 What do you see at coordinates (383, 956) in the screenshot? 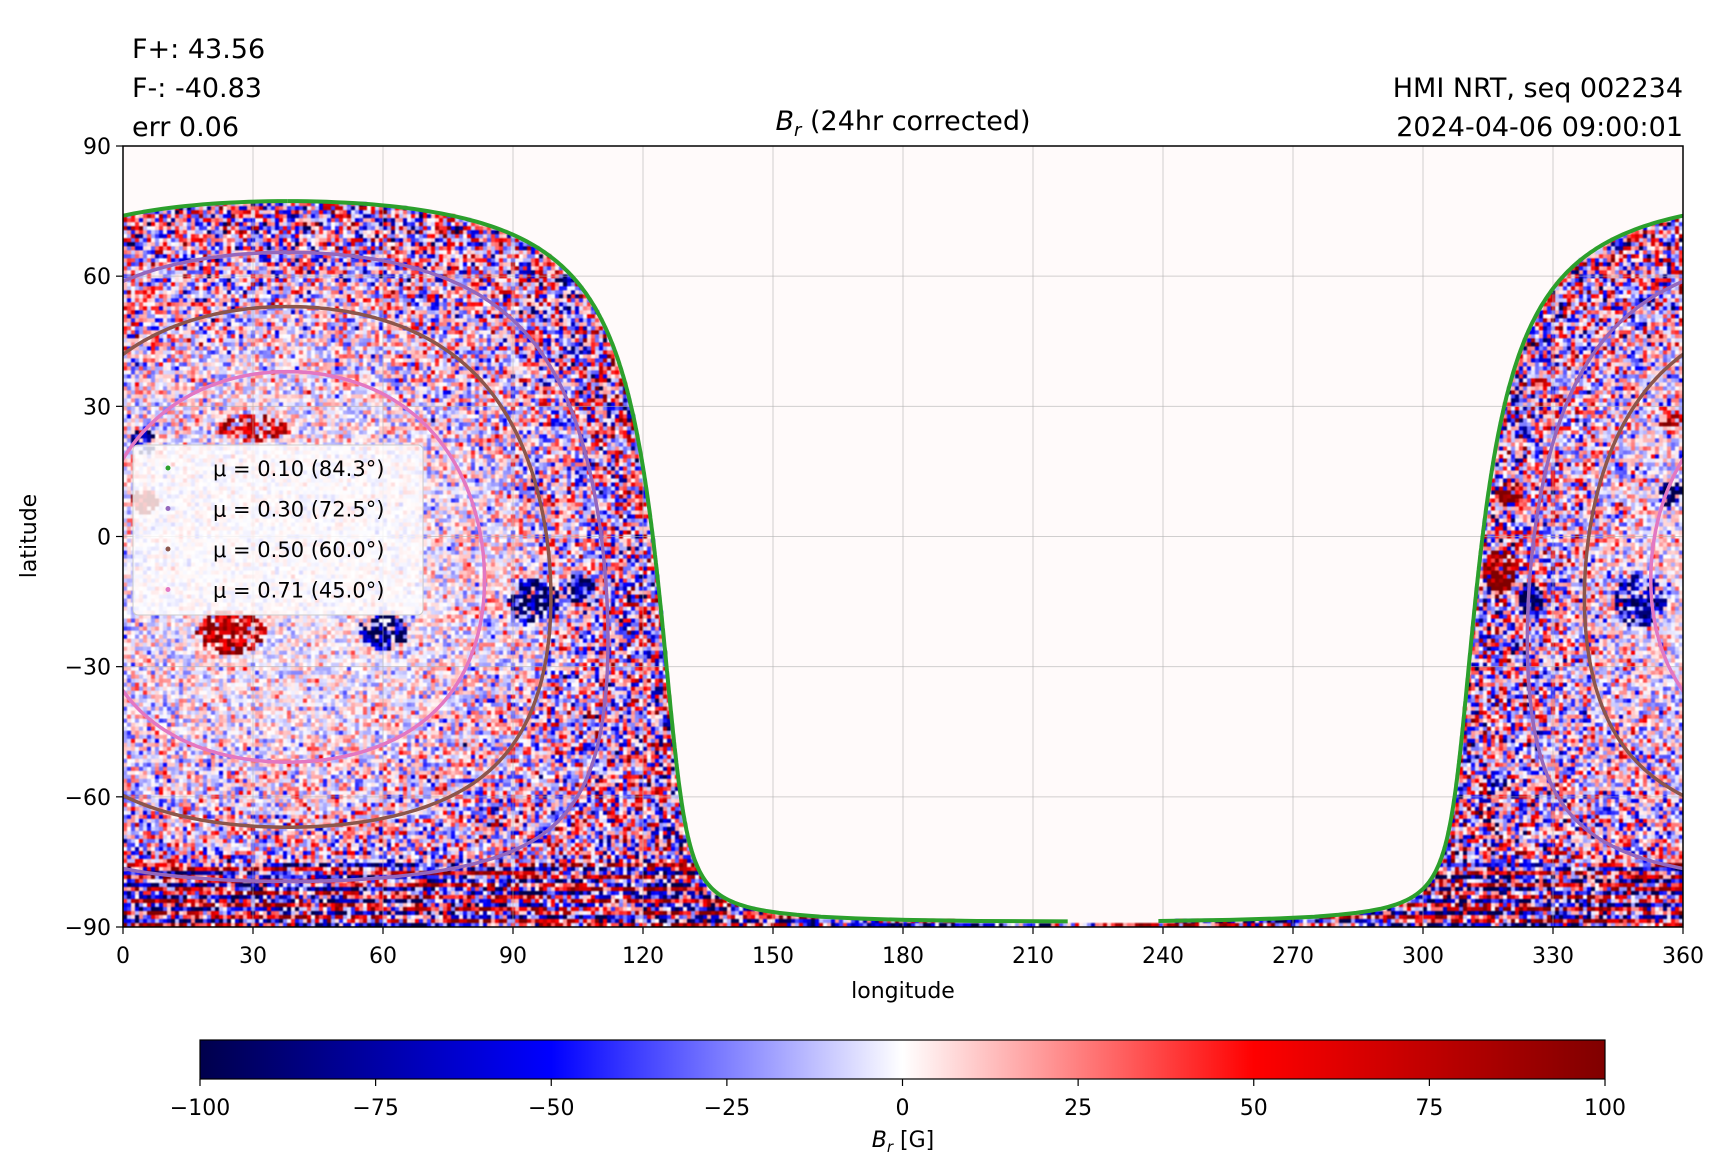
I see `x-tick-label: 60` at bounding box center [383, 956].